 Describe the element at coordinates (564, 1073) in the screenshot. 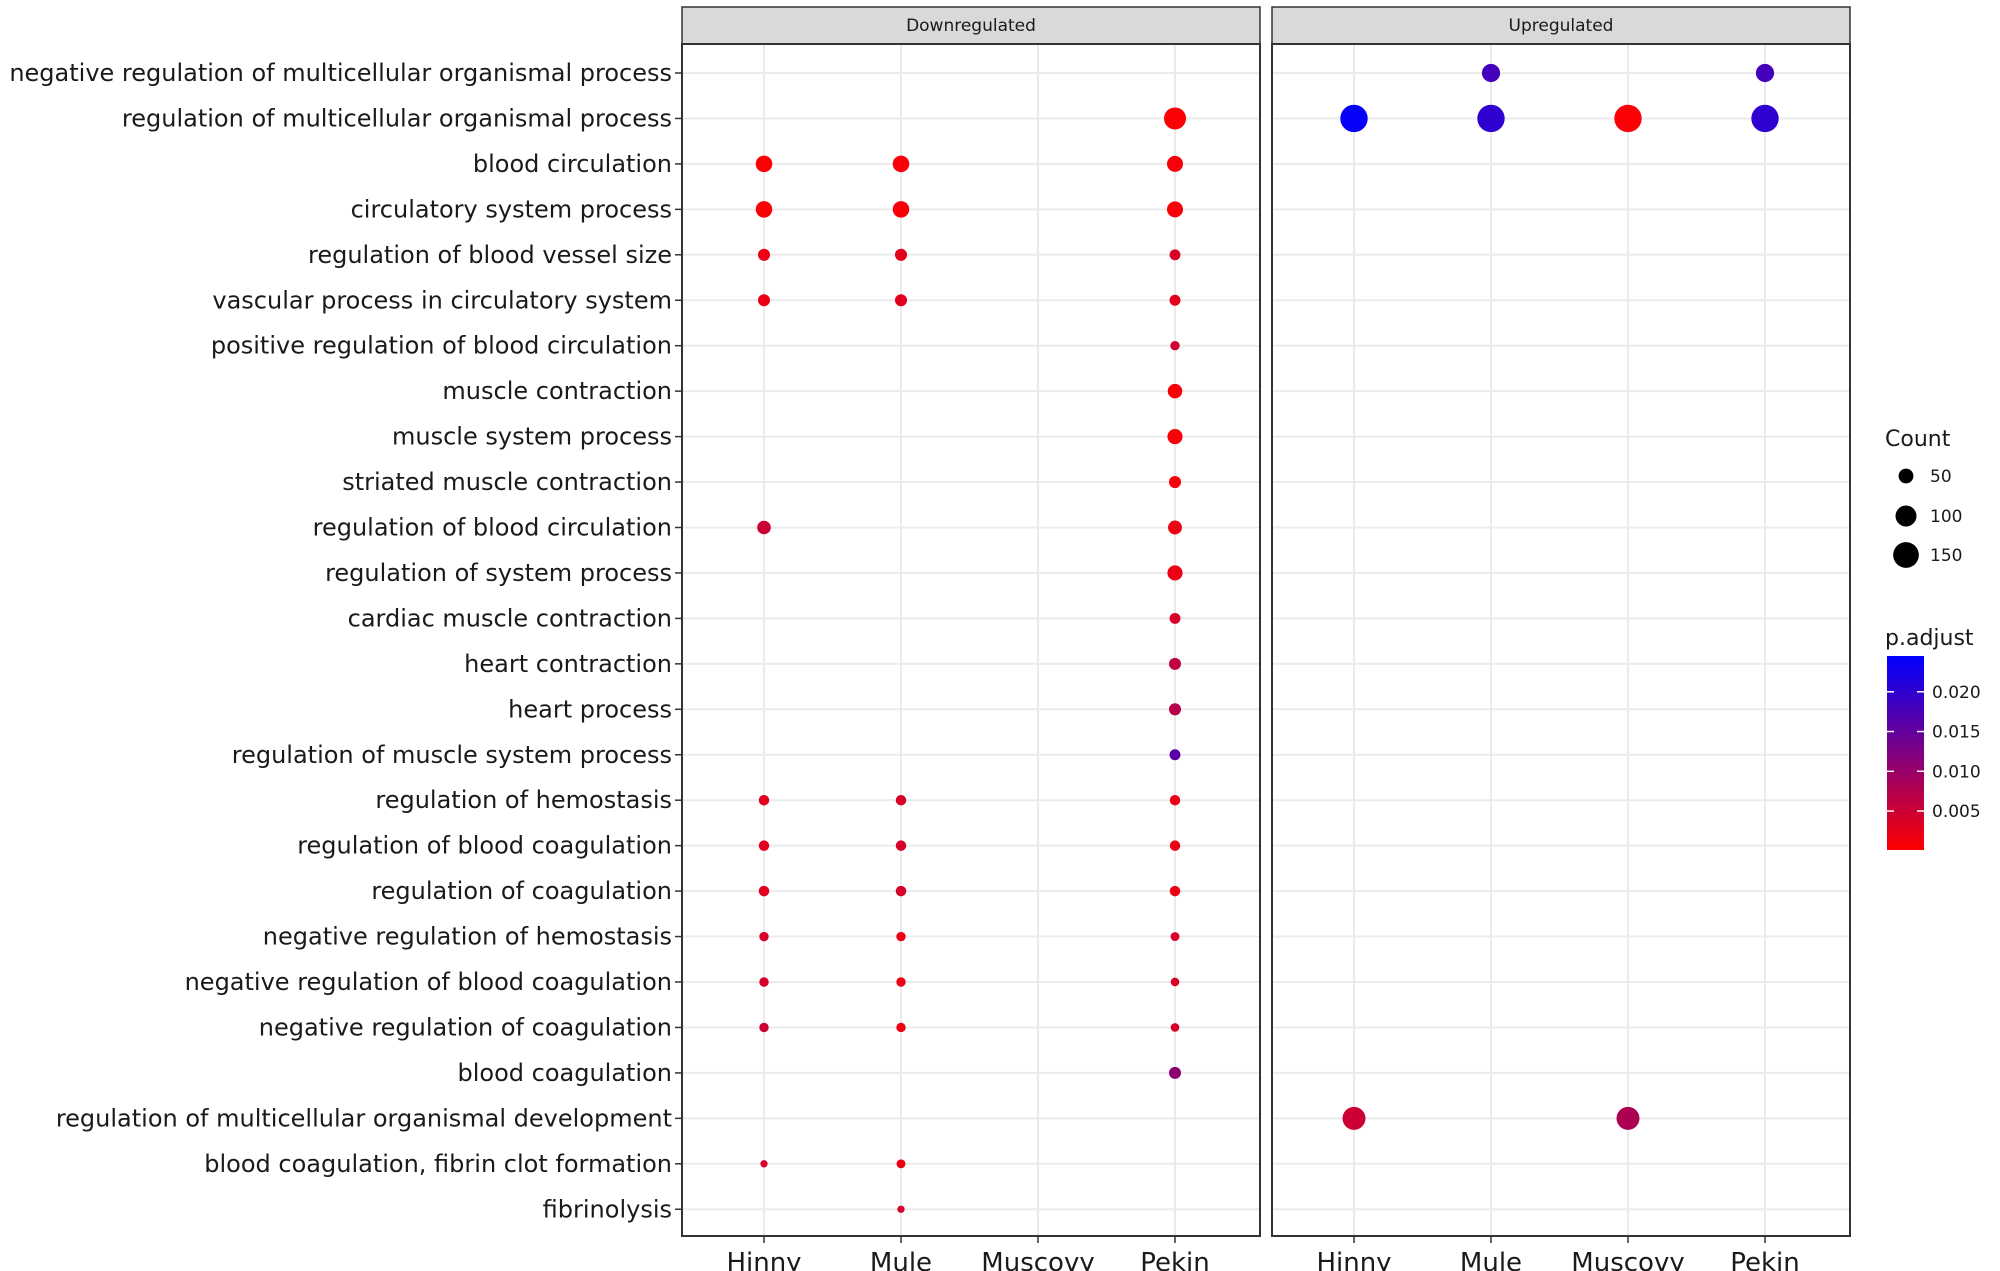

I see `y-tick-label: blood coagulation` at that location.